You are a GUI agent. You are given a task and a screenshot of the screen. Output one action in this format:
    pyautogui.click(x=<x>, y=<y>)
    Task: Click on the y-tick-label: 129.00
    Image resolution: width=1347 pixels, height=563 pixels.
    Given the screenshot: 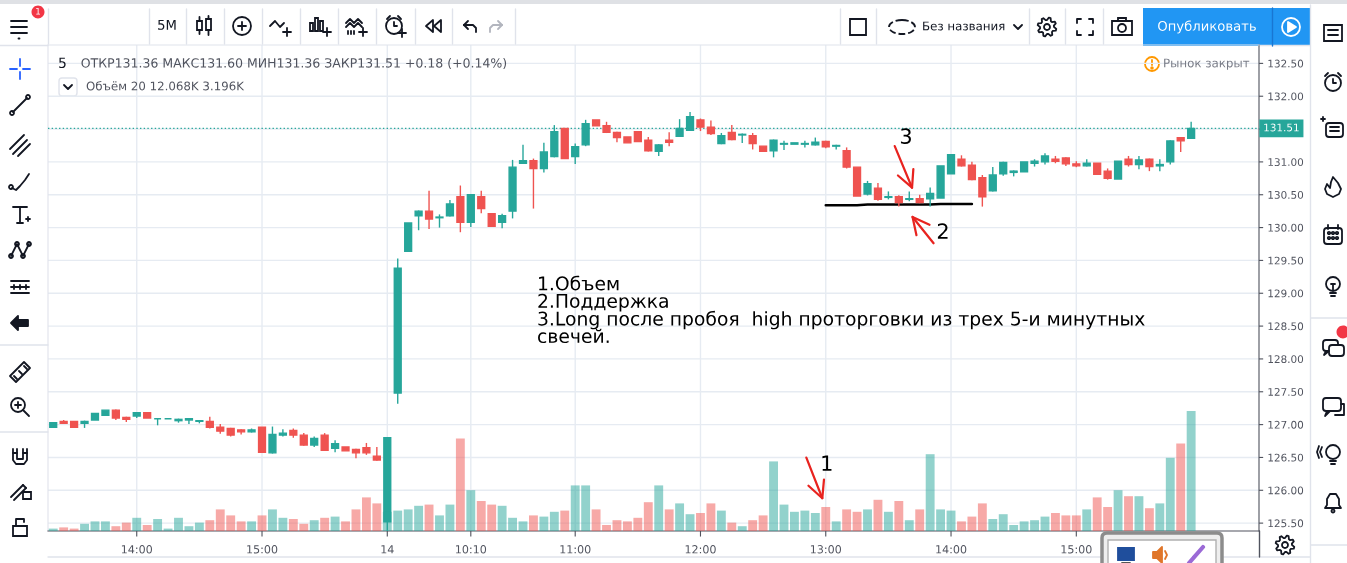 What is the action you would take?
    pyautogui.click(x=1286, y=293)
    